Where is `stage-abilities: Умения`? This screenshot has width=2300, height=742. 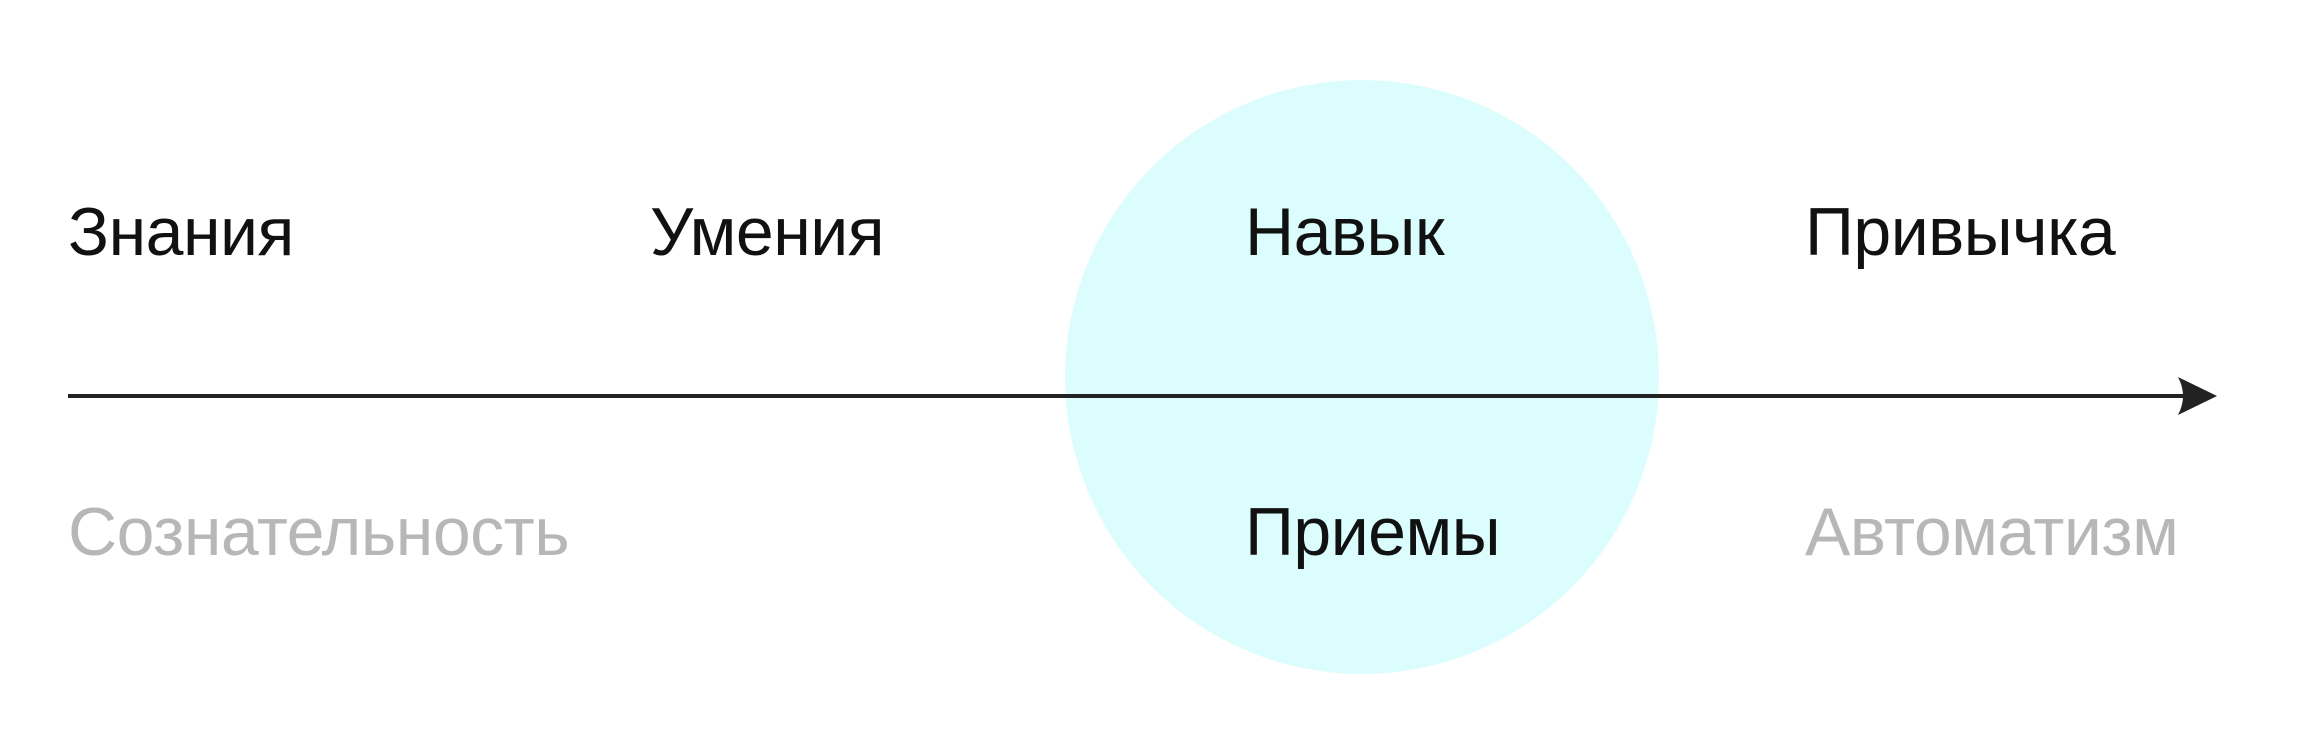 stage-abilities: Умения is located at coordinates (767, 232).